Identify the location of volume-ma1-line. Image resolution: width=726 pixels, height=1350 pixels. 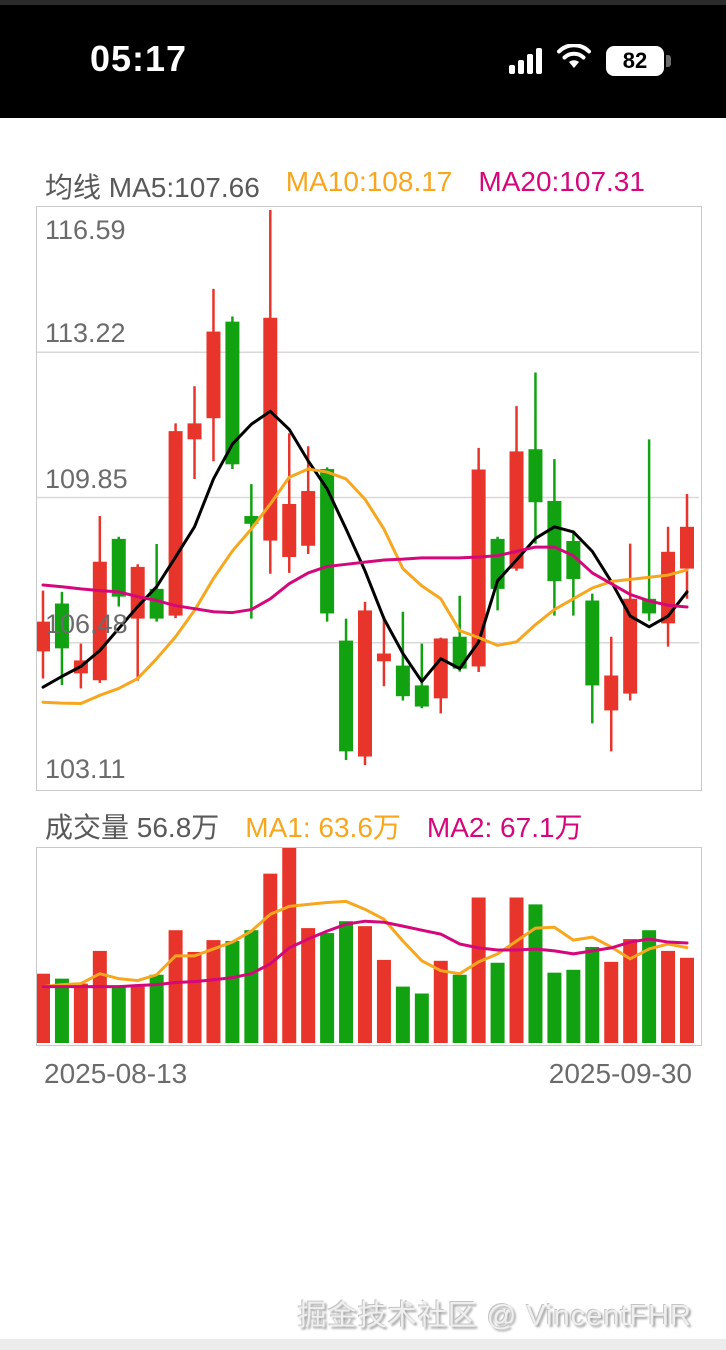
(365, 944).